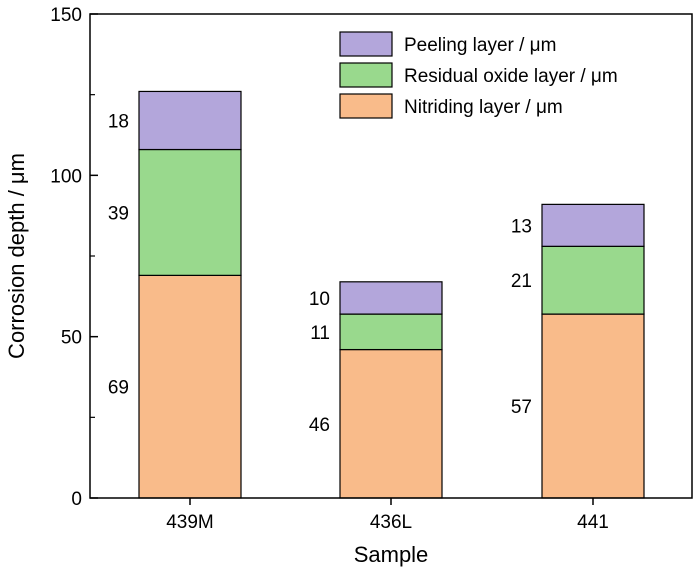  Describe the element at coordinates (118, 388) in the screenshot. I see `data-label-439M-0: 69` at that location.